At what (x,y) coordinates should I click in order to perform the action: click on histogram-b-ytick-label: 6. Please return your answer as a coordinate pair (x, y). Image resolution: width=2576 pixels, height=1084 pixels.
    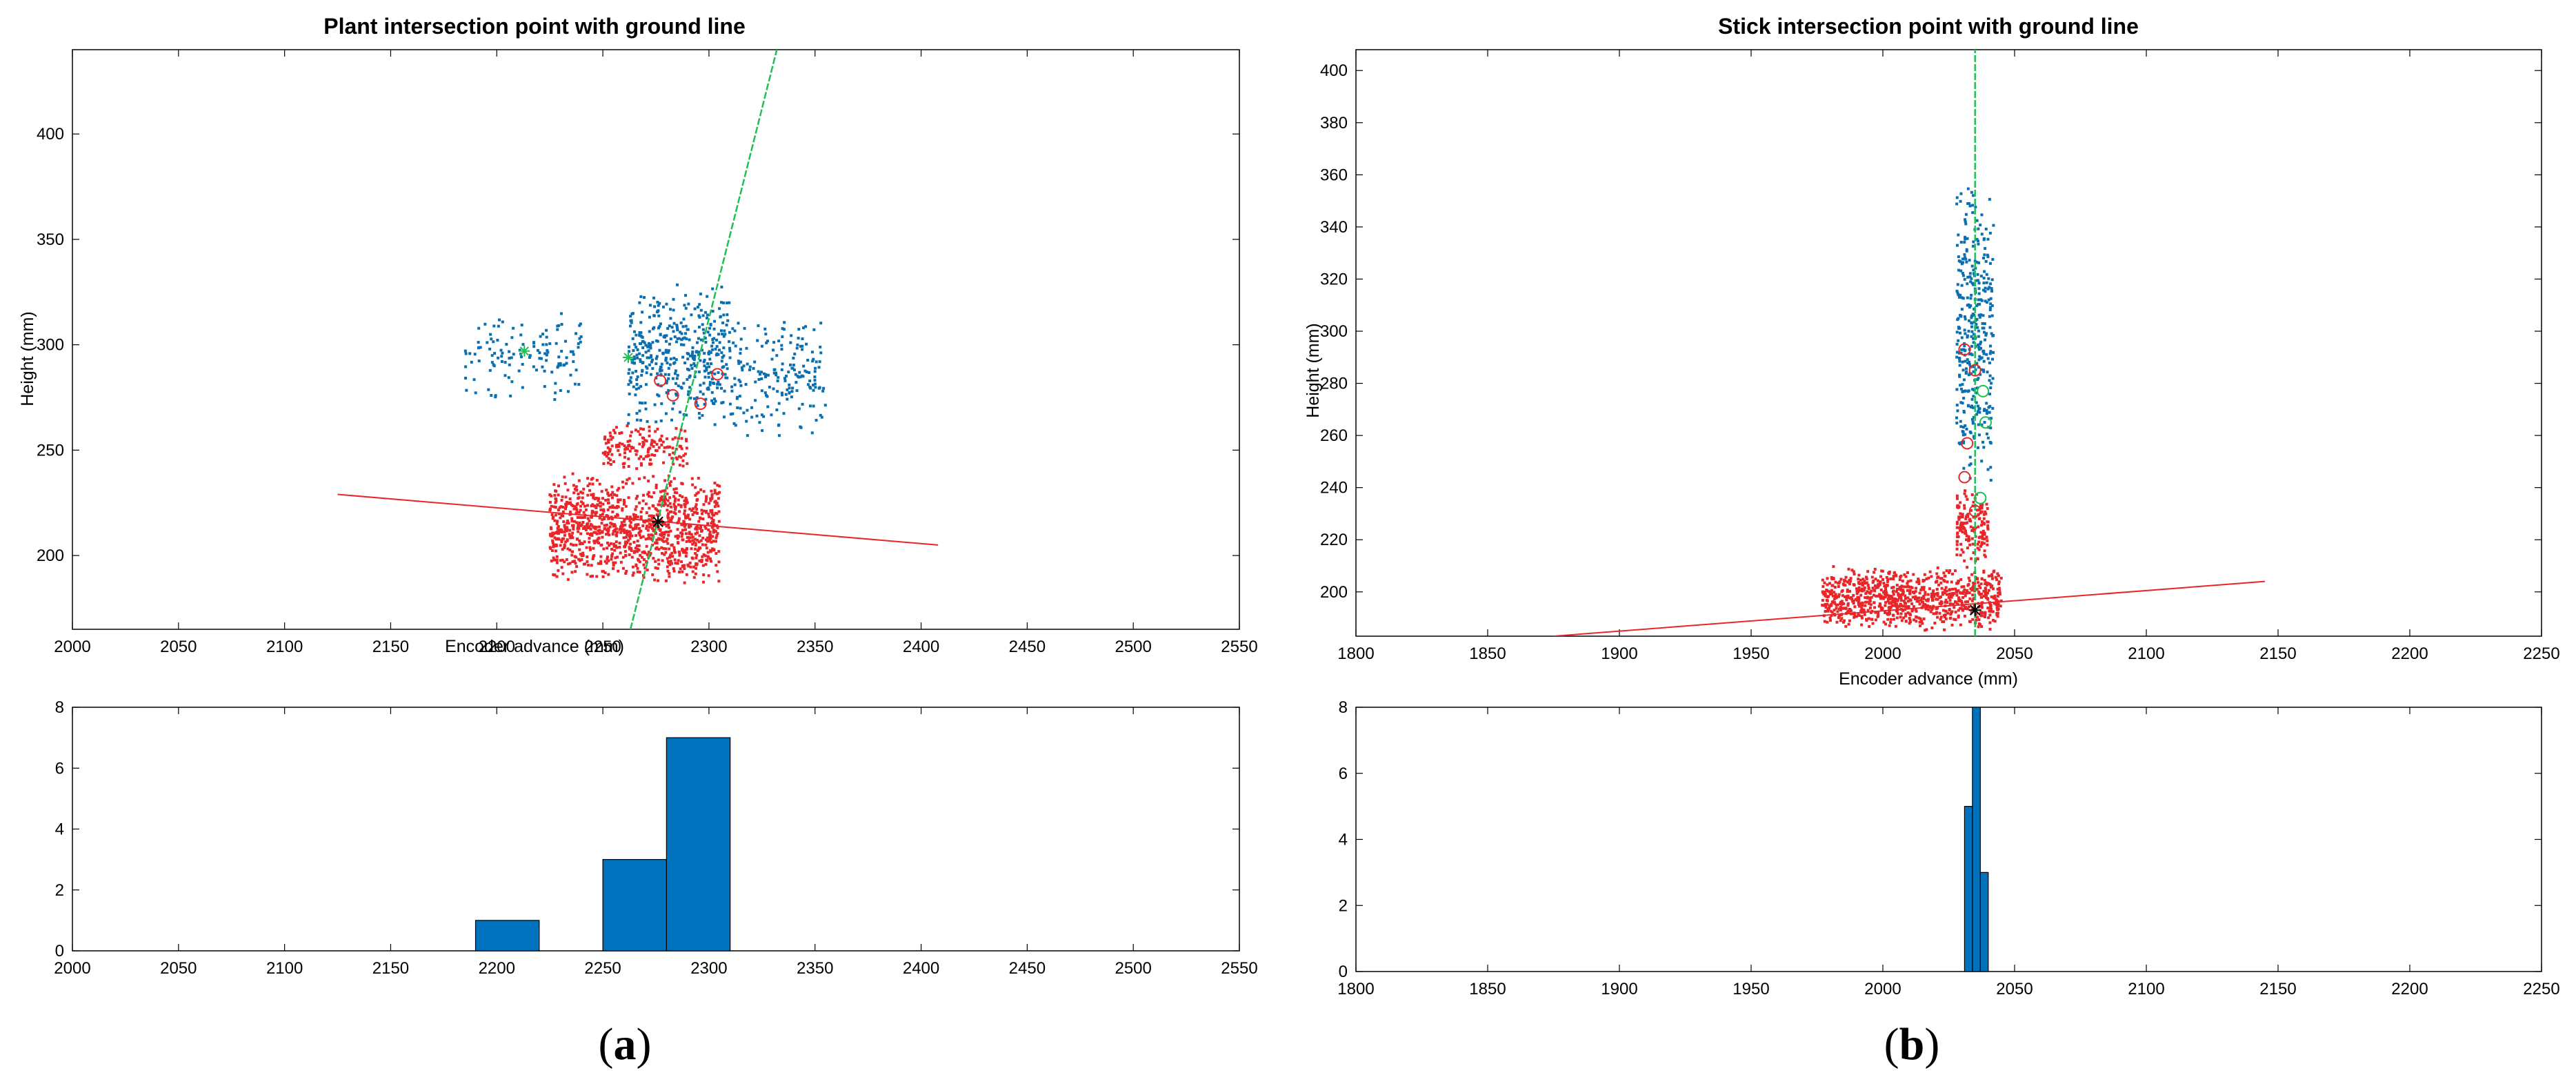
    Looking at the image, I should click on (1343, 774).